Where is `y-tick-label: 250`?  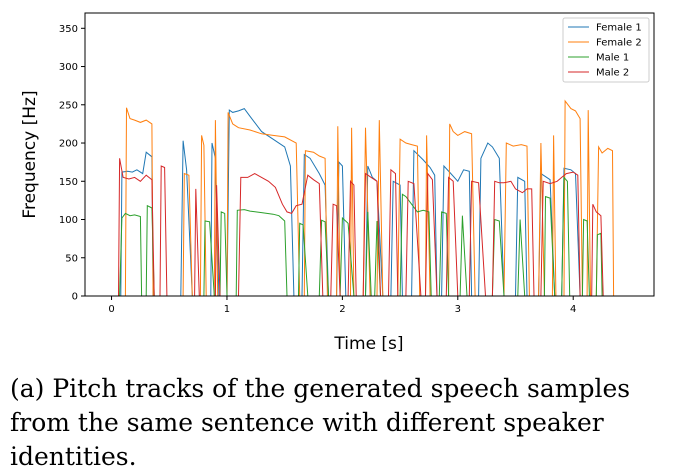
y-tick-label: 250 is located at coordinates (68, 105).